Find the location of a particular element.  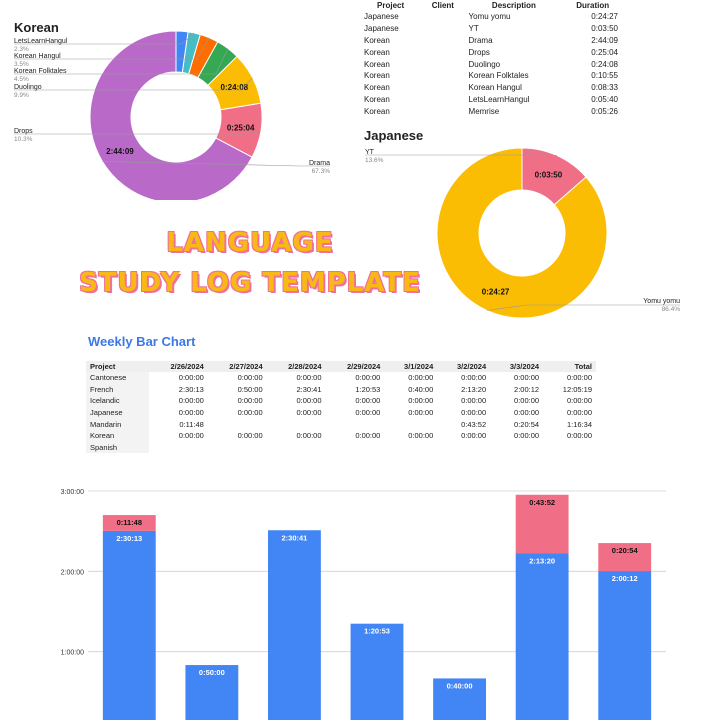

bar-mandarin-2-26-2024 is located at coordinates (129, 523).